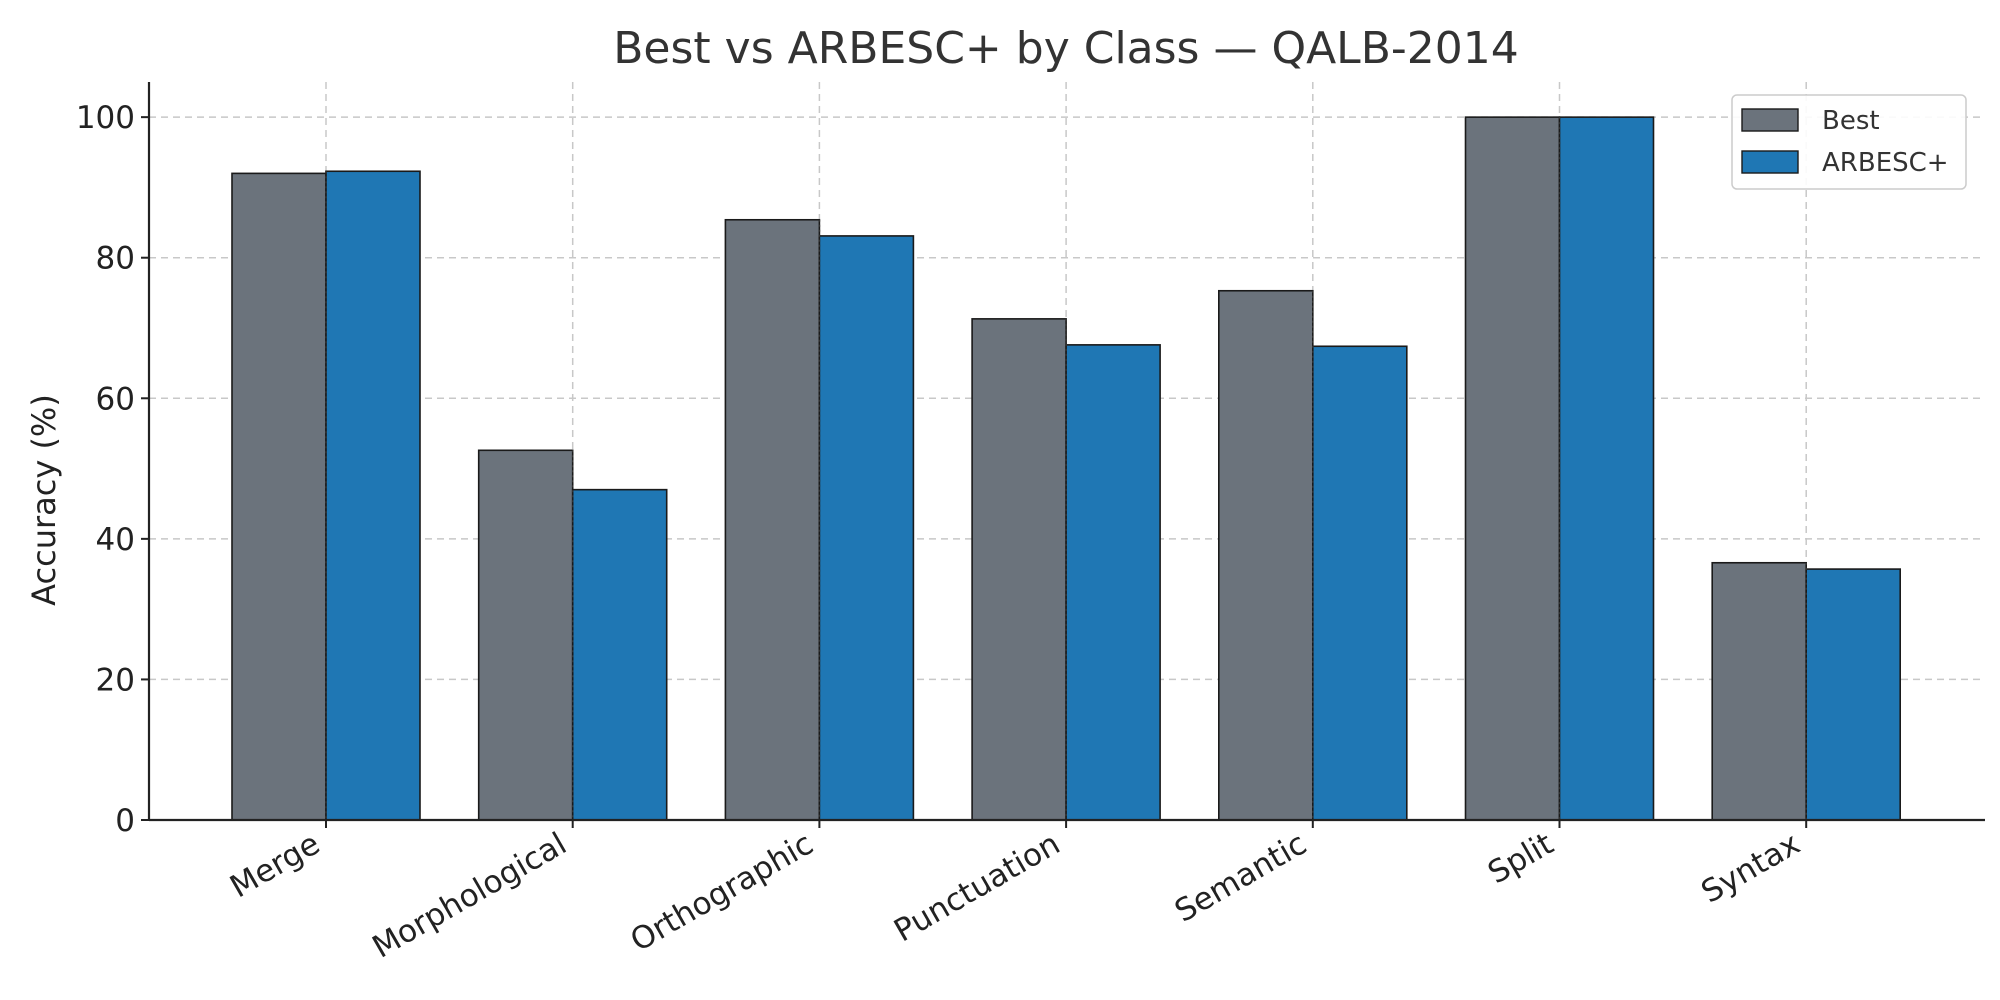  What do you see at coordinates (115, 259) in the screenshot?
I see `y-tick-label: 80` at bounding box center [115, 259].